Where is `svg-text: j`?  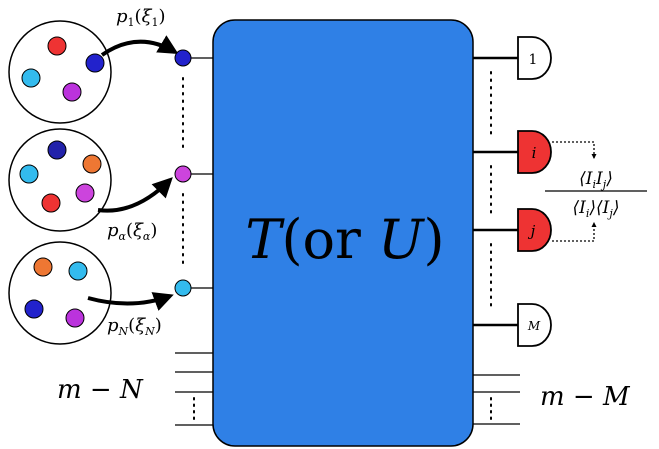 svg-text: j is located at coordinates (532, 231).